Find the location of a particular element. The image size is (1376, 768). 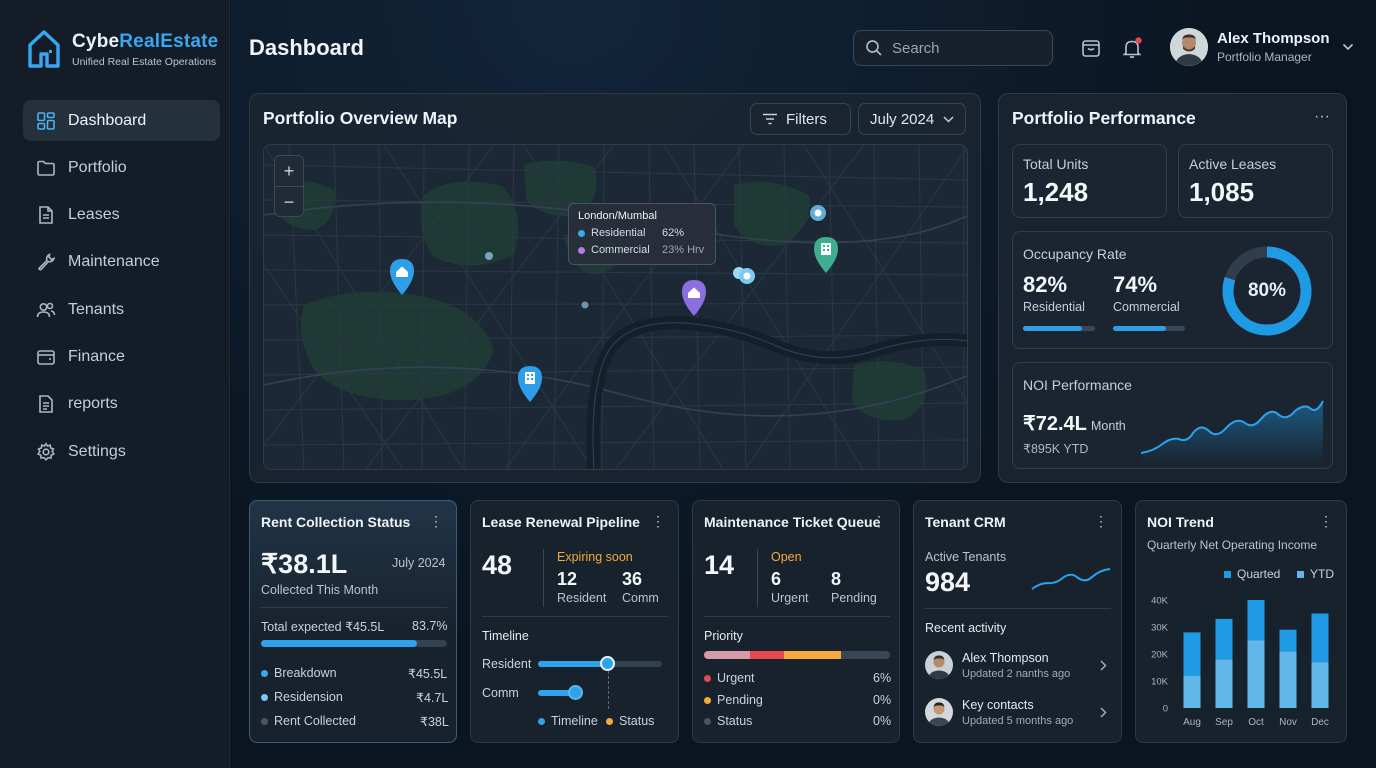

bar-ytd-sep is located at coordinates (1224, 639).